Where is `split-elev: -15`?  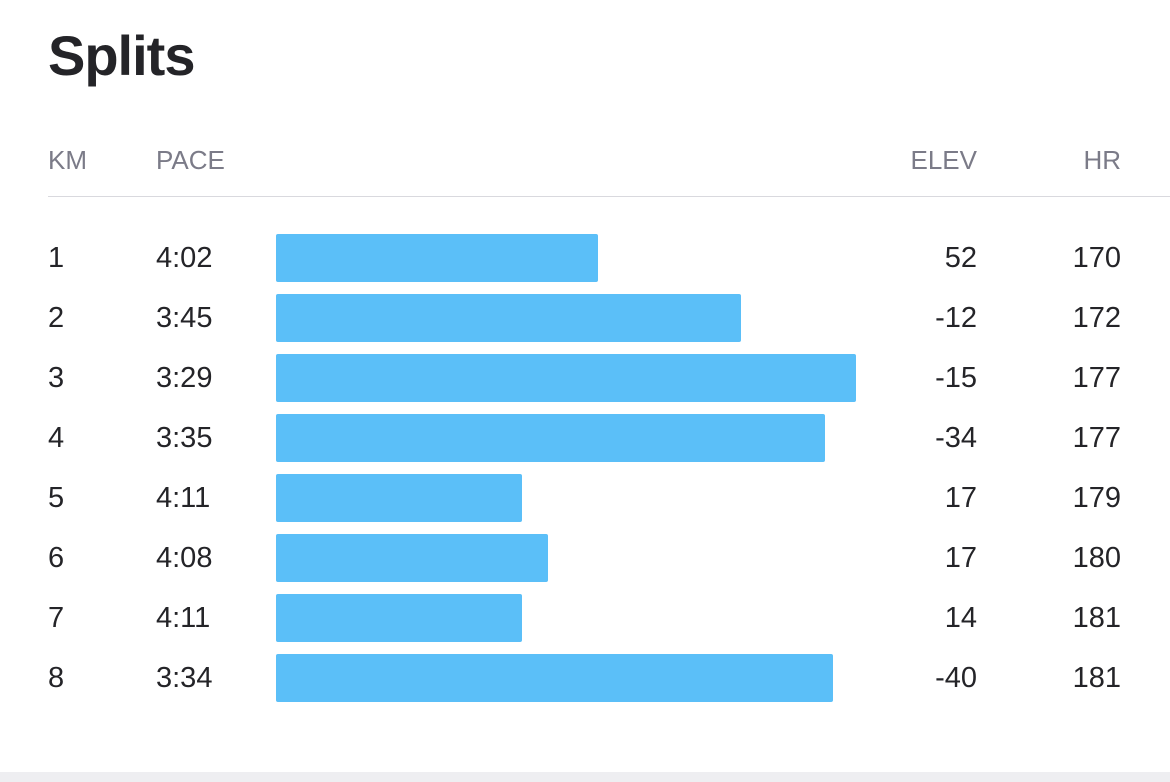
split-elev: -15 is located at coordinates (956, 378).